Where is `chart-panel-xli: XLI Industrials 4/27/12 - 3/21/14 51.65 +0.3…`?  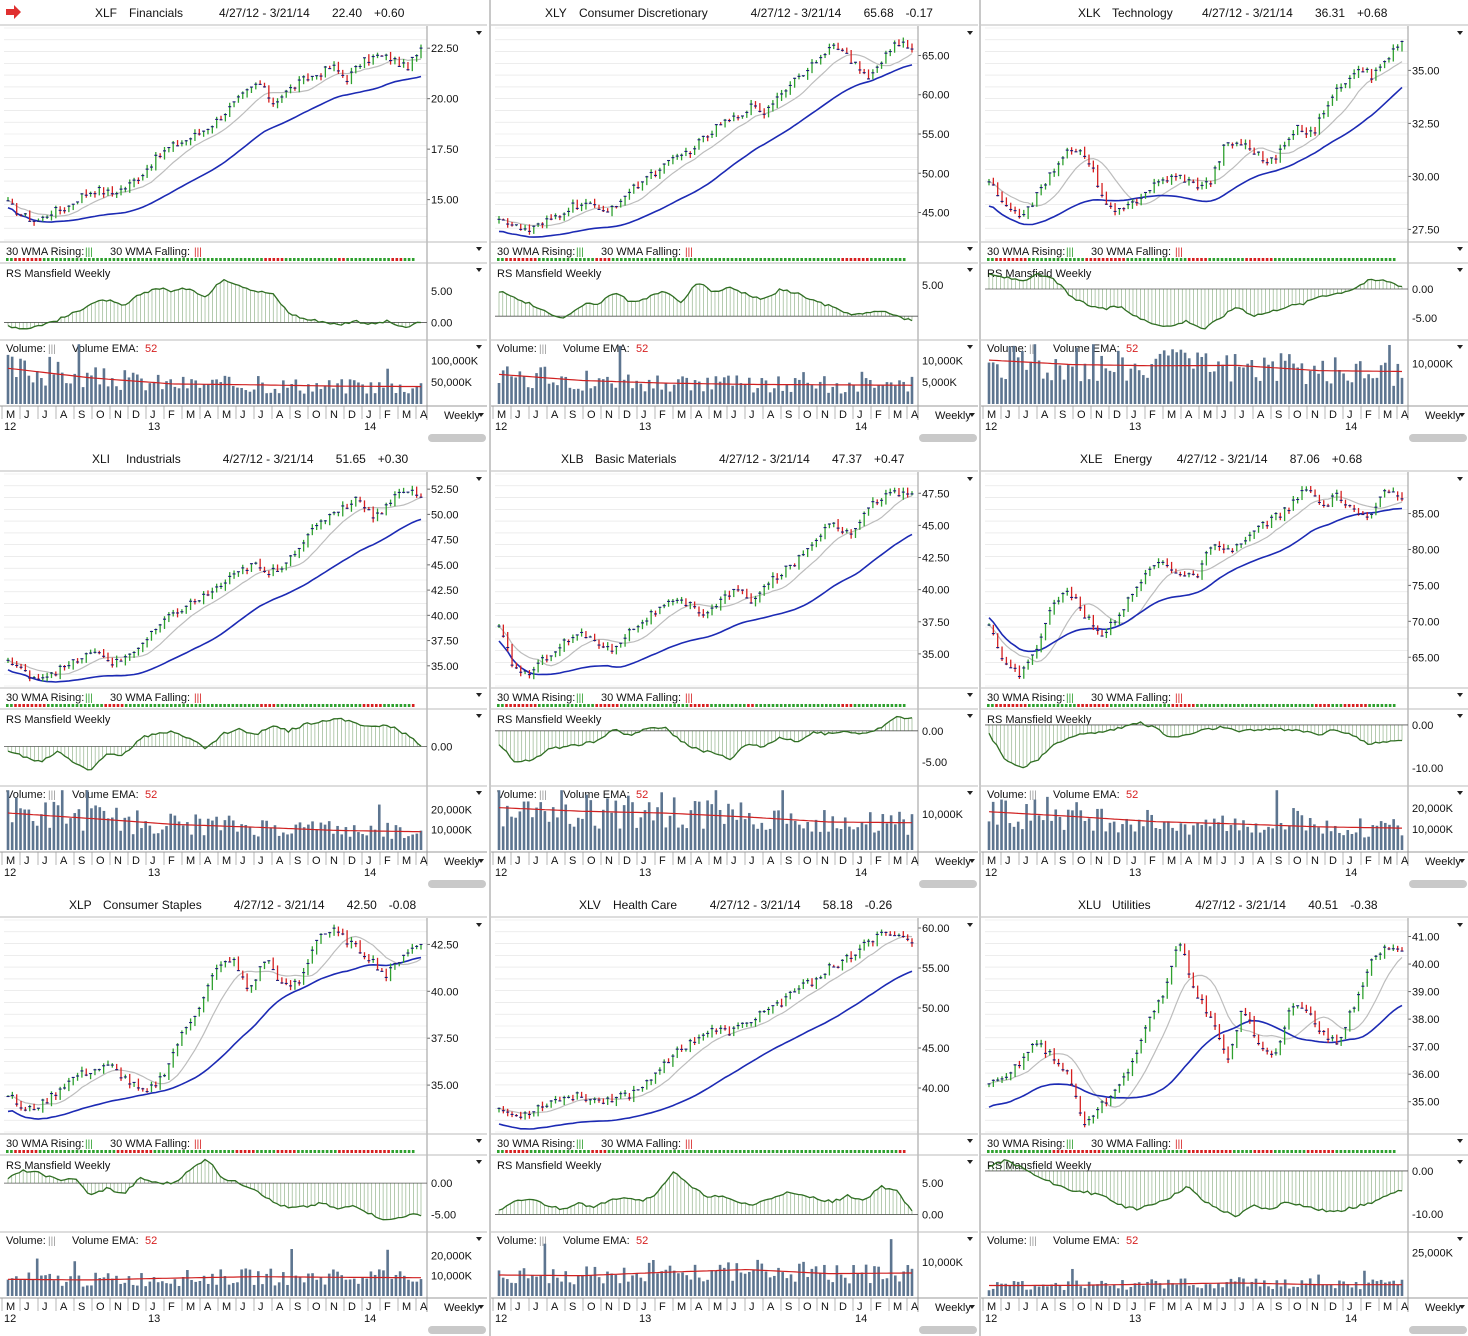 chart-panel-xli: XLI Industrials 4/27/12 - 3/21/14 51.65 +0.3… is located at coordinates (243, 668).